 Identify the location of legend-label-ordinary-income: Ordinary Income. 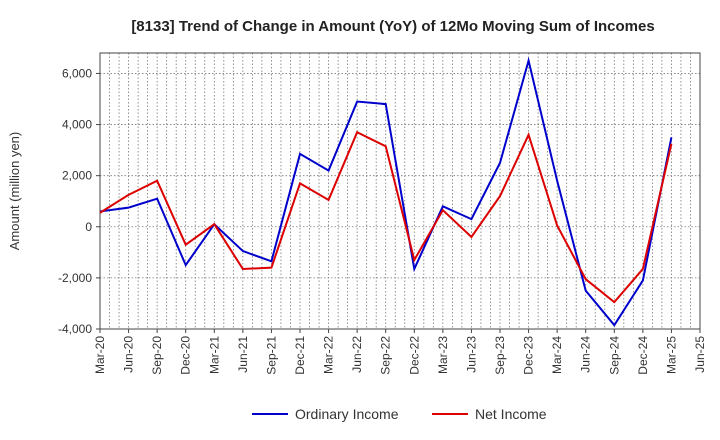
(347, 414).